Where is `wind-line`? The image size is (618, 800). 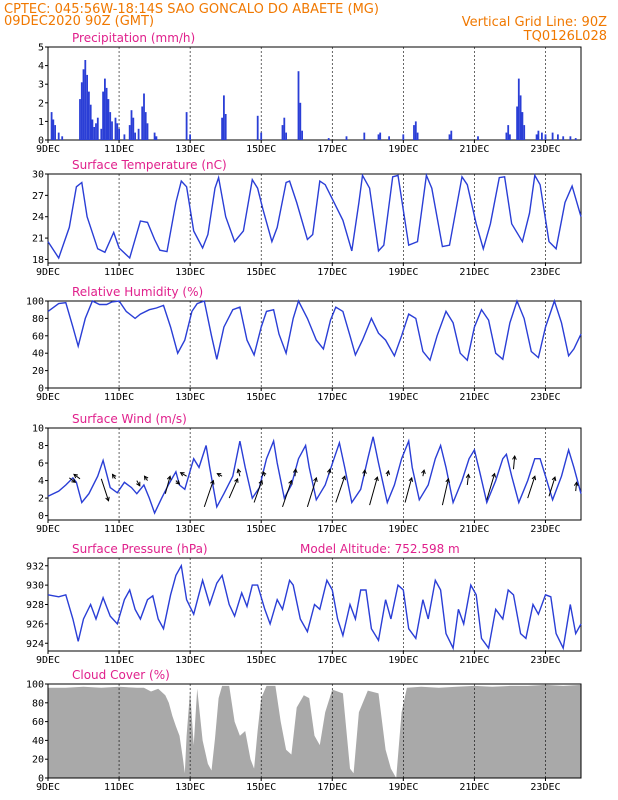 wind-line is located at coordinates (314, 475).